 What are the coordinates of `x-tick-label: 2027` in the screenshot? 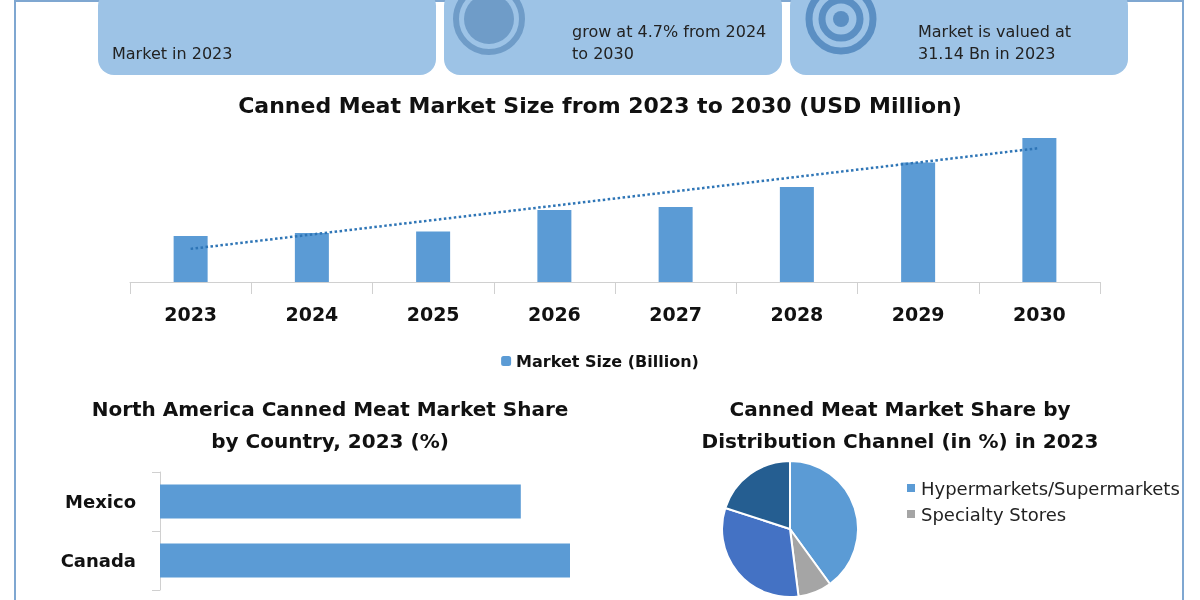 It's located at (676, 313).